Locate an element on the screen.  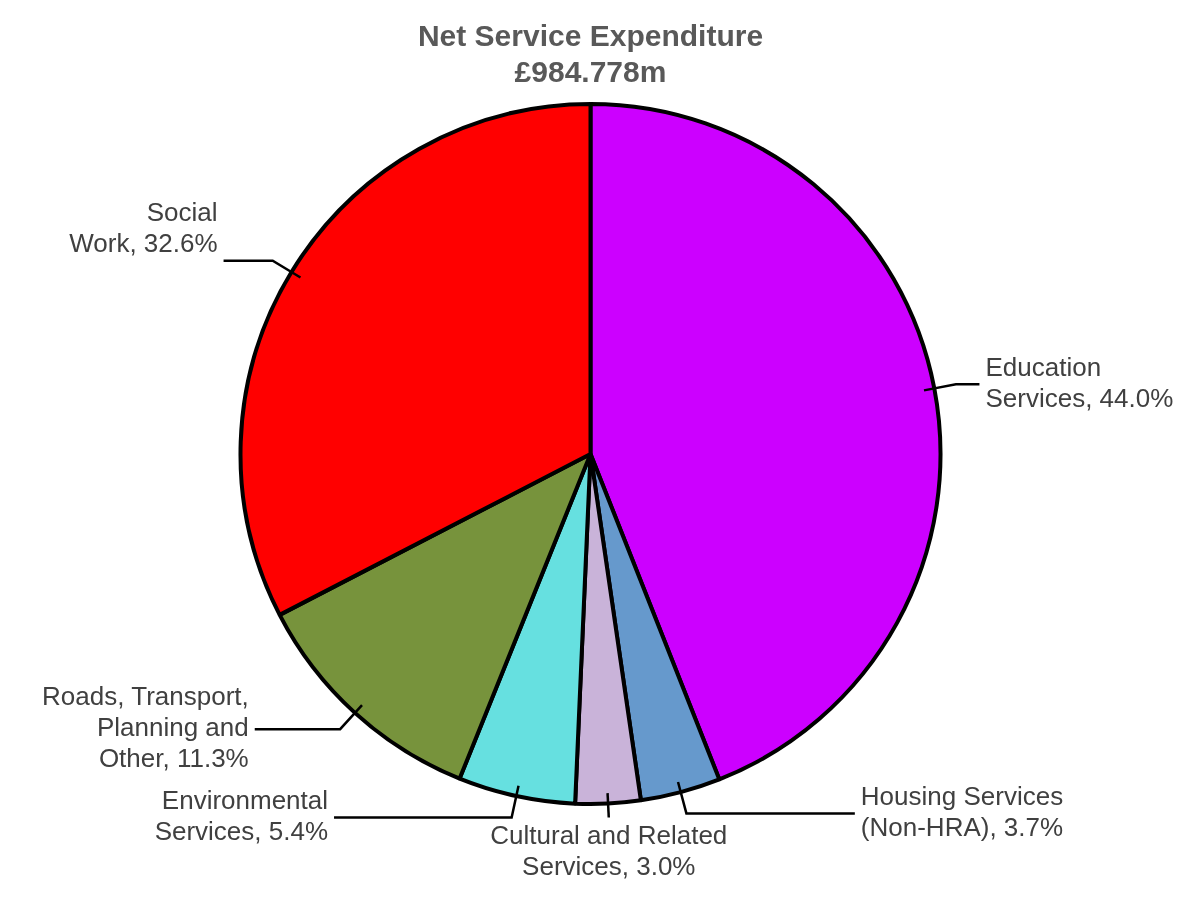
slice-label: Housing Services (Non-HRA), 3.7% is located at coordinates (962, 812).